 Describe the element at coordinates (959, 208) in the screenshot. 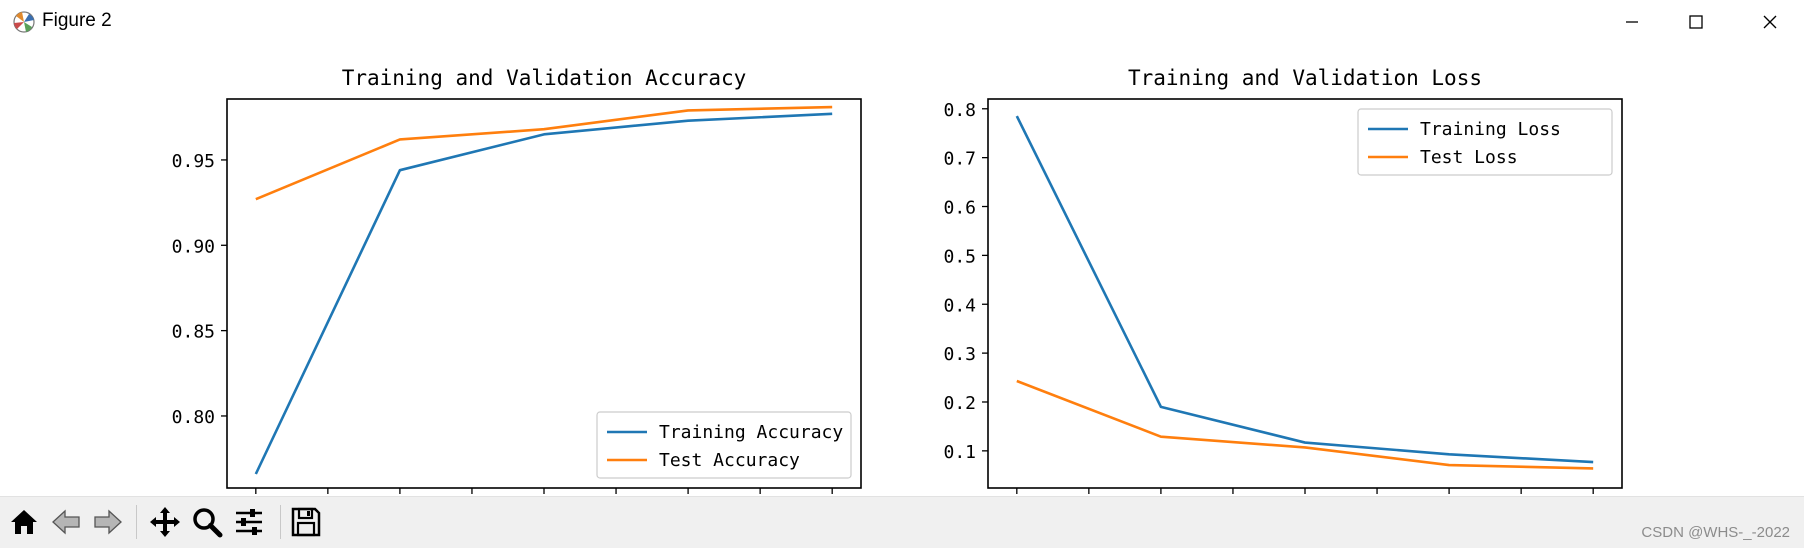

I see `y-tick-label: 0.6` at that location.